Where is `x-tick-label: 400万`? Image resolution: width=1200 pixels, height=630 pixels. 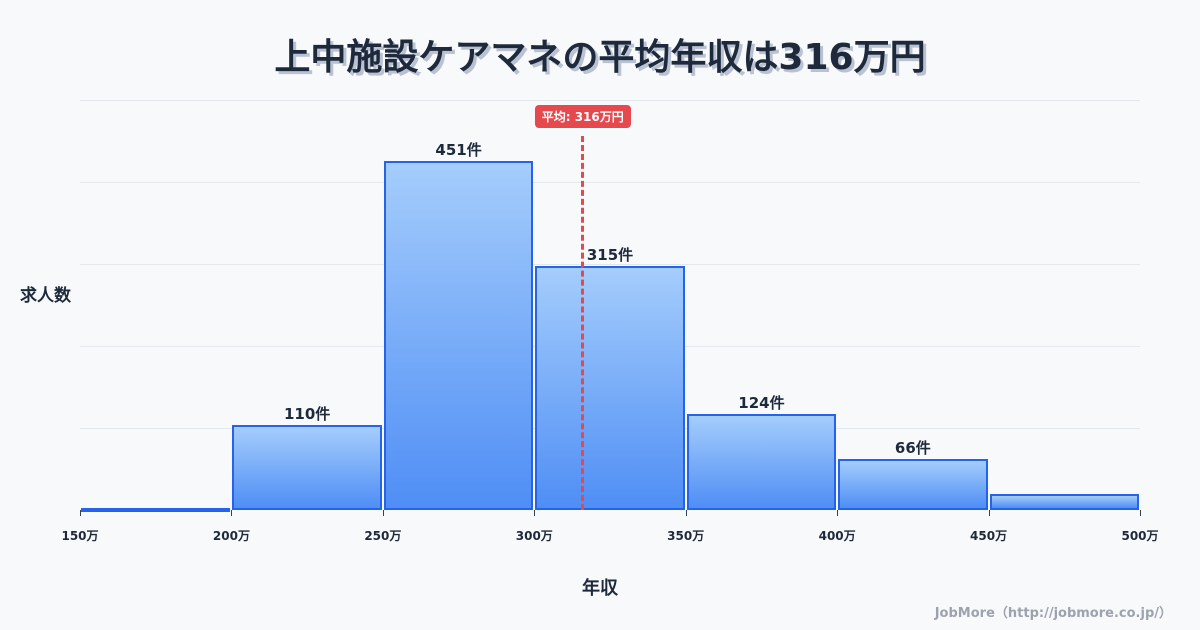 x-tick-label: 400万 is located at coordinates (837, 536).